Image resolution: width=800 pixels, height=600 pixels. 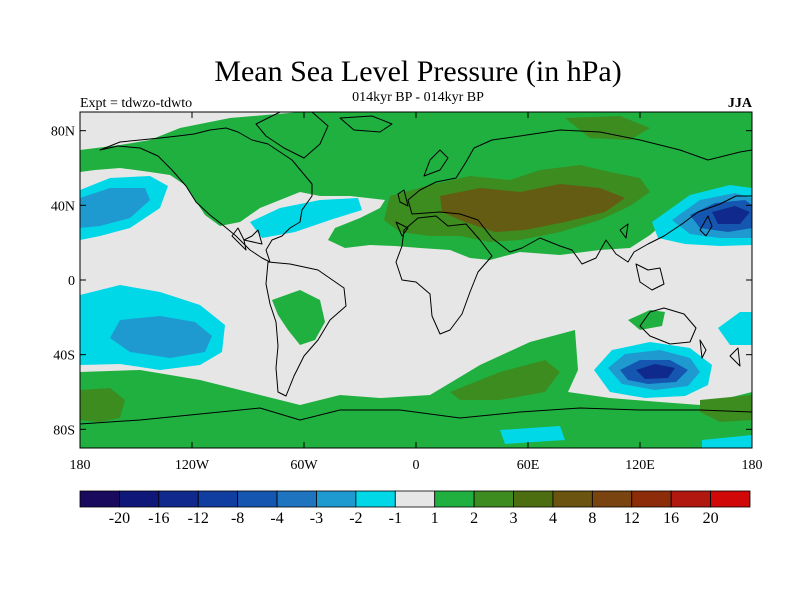 What do you see at coordinates (237, 518) in the screenshot?
I see `colorbar-label: -8` at bounding box center [237, 518].